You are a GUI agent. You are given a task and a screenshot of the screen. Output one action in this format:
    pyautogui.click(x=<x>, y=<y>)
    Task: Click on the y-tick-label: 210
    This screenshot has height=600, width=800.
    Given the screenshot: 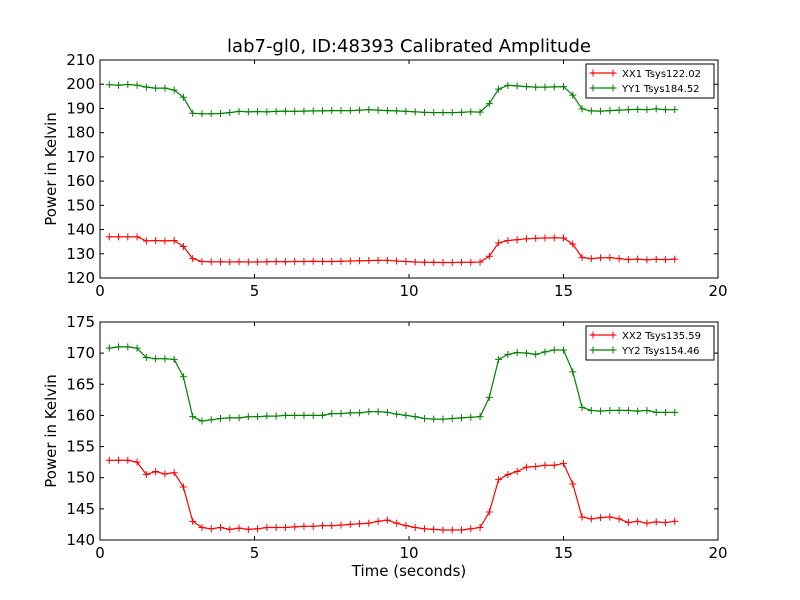 What is the action you would take?
    pyautogui.click(x=80, y=60)
    